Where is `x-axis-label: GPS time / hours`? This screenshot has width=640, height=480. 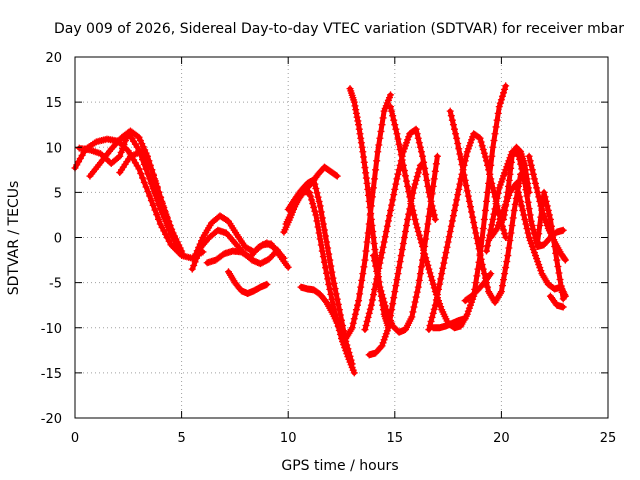
x-axis-label: GPS time / hours is located at coordinates (339, 466).